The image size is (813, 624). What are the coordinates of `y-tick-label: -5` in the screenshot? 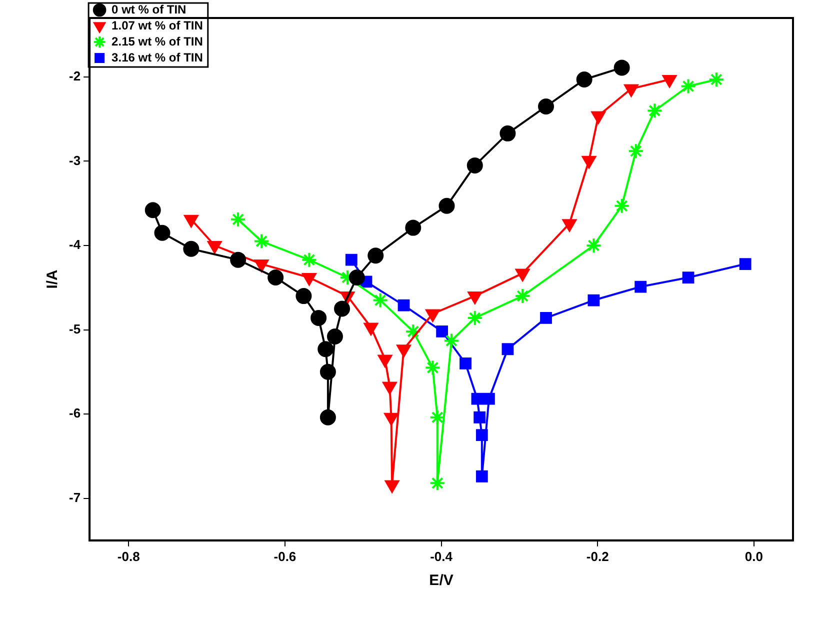 It's located at (74, 328).